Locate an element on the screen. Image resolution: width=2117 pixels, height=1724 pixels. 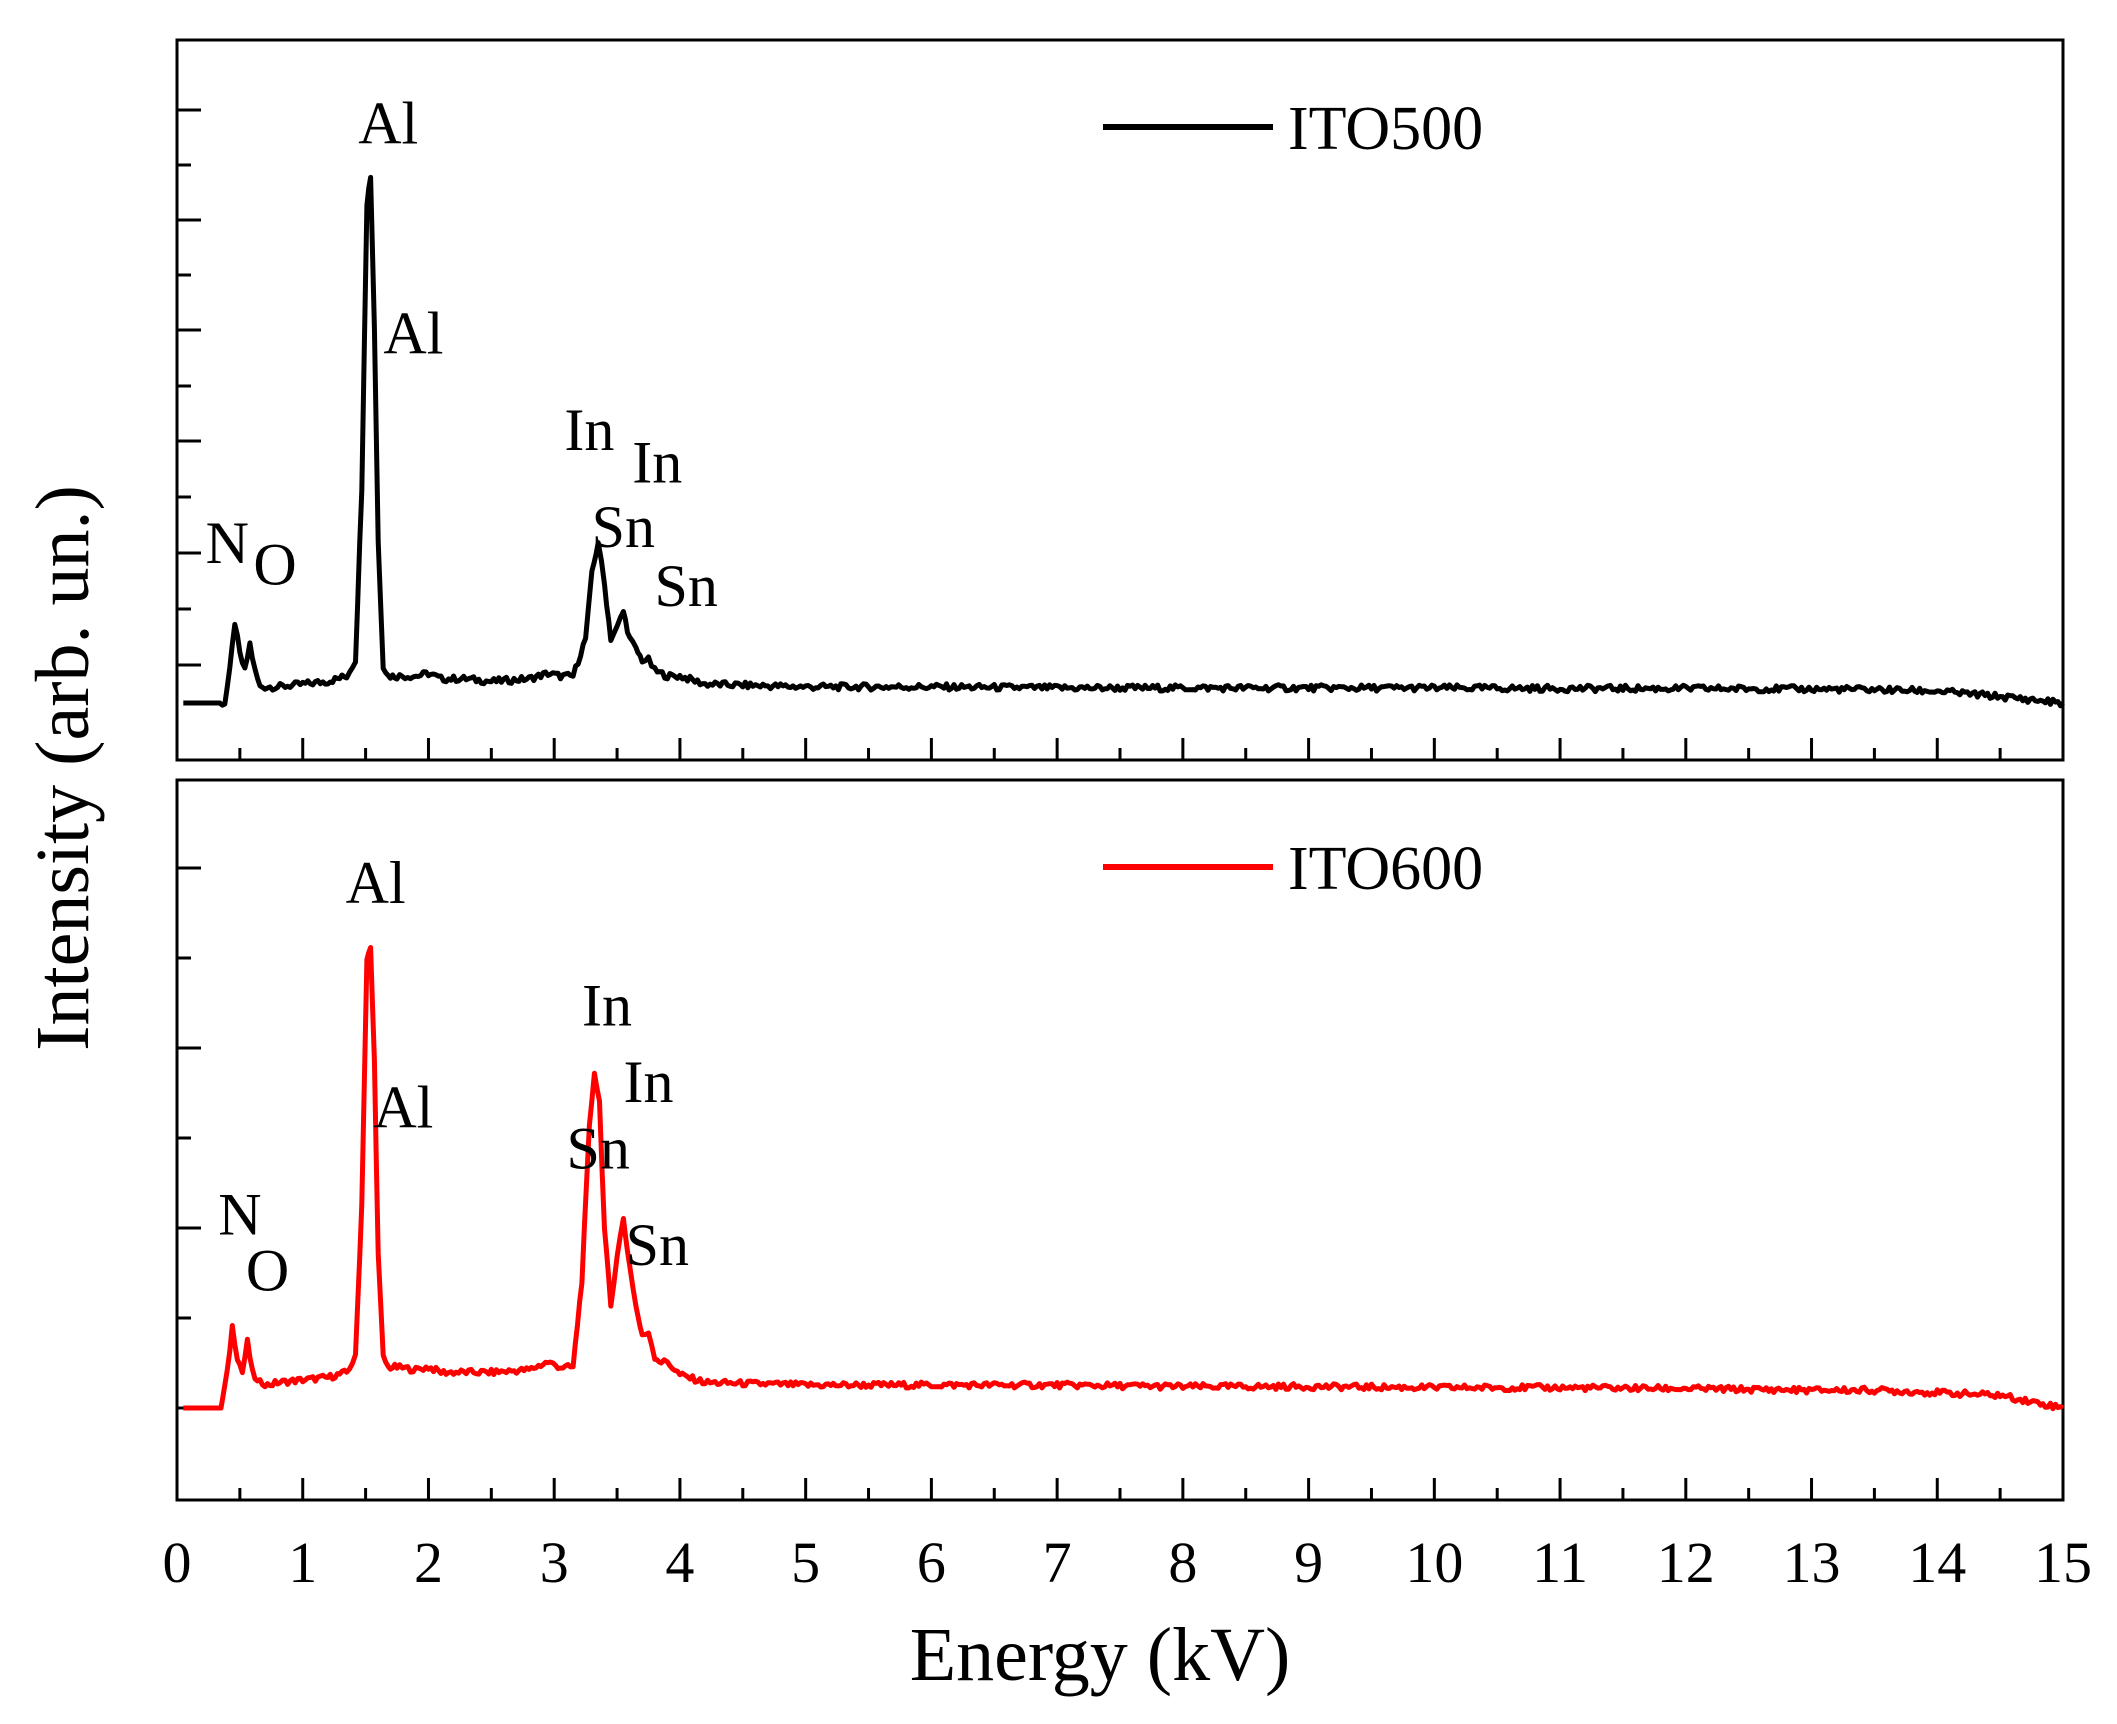
x-tick-label: 6 is located at coordinates (931, 1562).